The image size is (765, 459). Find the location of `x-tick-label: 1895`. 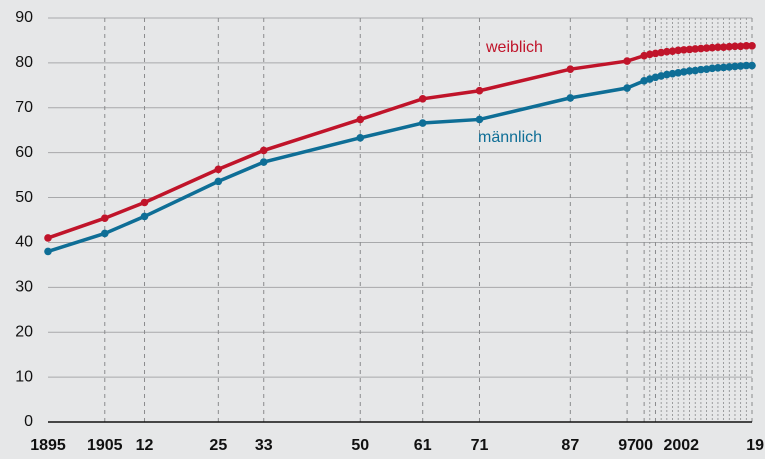

x-tick-label: 1895 is located at coordinates (48, 445).